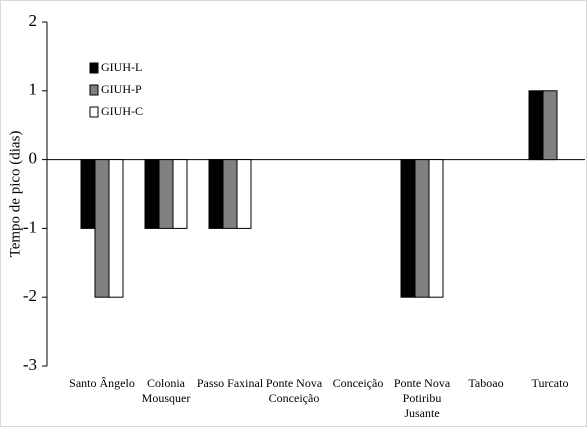 The image size is (587, 427). Describe the element at coordinates (294, 390) in the screenshot. I see `x-tick-label: Ponte Nova Conceição` at that location.